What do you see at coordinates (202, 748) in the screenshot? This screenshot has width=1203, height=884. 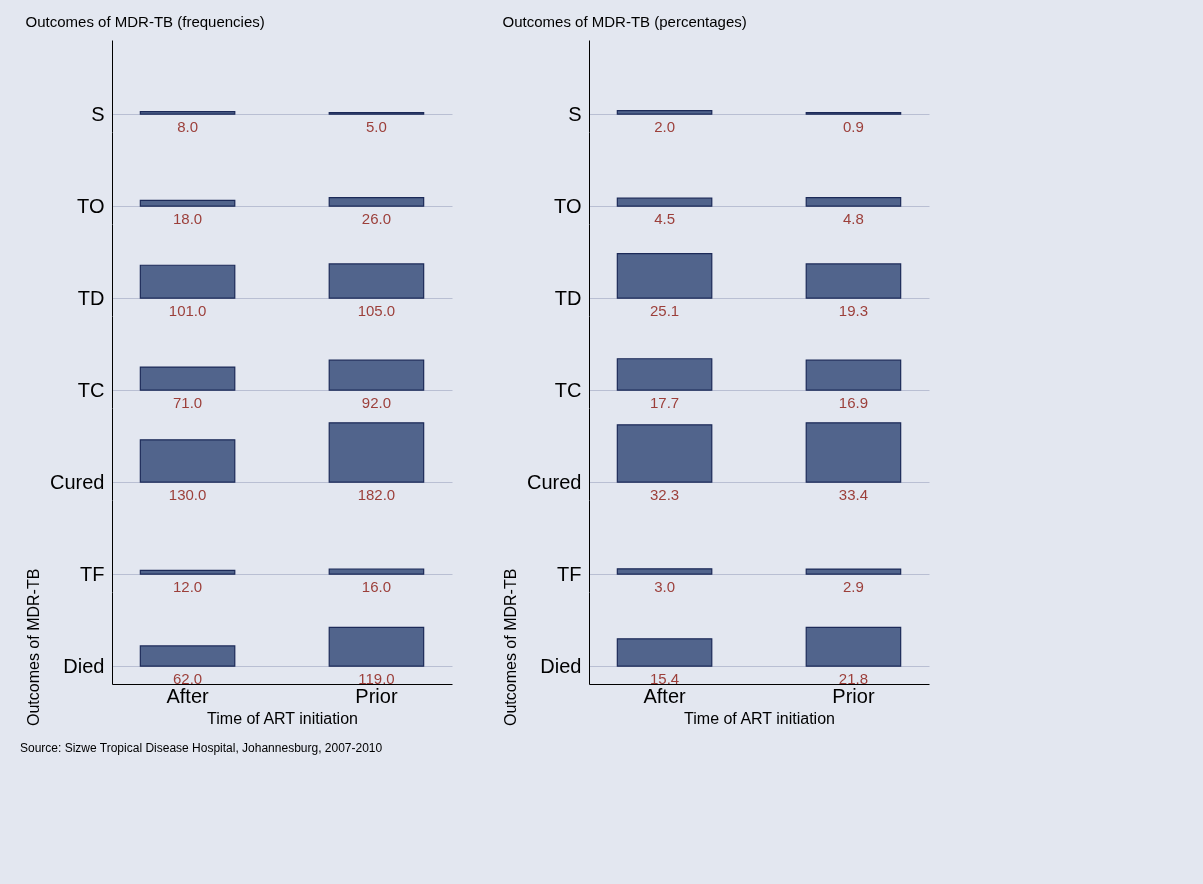 I see `source-note: Source: Sizwe Tropical Disease Hospital, Johannesburg, 2007-2010` at bounding box center [202, 748].